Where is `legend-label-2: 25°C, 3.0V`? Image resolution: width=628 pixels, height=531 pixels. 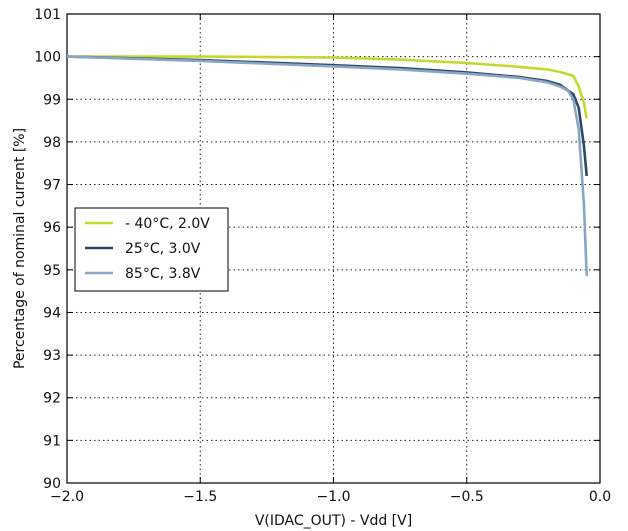
legend-label-2: 25°C, 3.0V is located at coordinates (163, 249).